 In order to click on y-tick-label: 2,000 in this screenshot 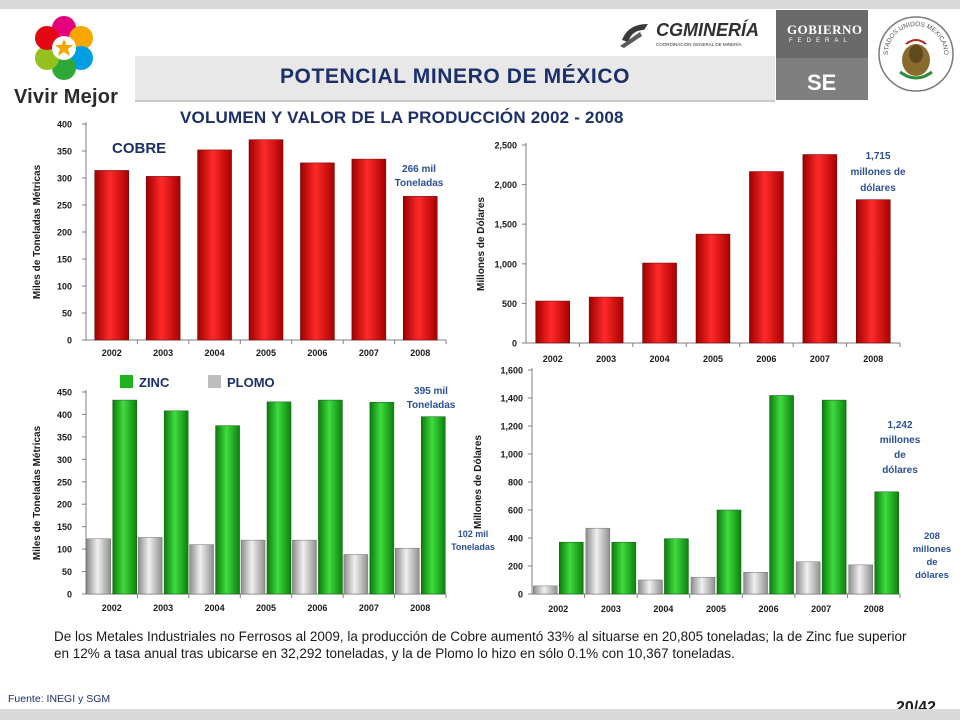, I will do `click(505, 185)`.